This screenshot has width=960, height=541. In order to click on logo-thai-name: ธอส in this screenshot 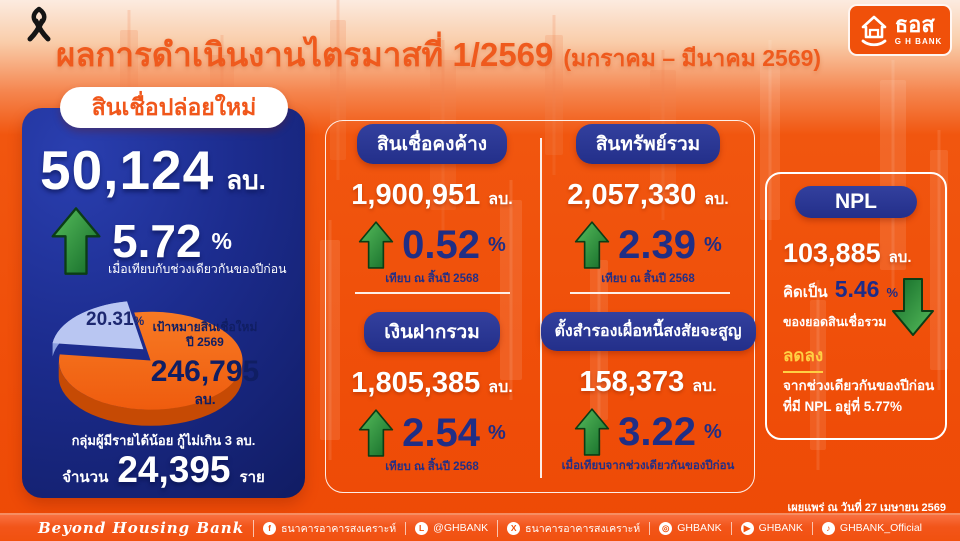, I will do `click(914, 24)`.